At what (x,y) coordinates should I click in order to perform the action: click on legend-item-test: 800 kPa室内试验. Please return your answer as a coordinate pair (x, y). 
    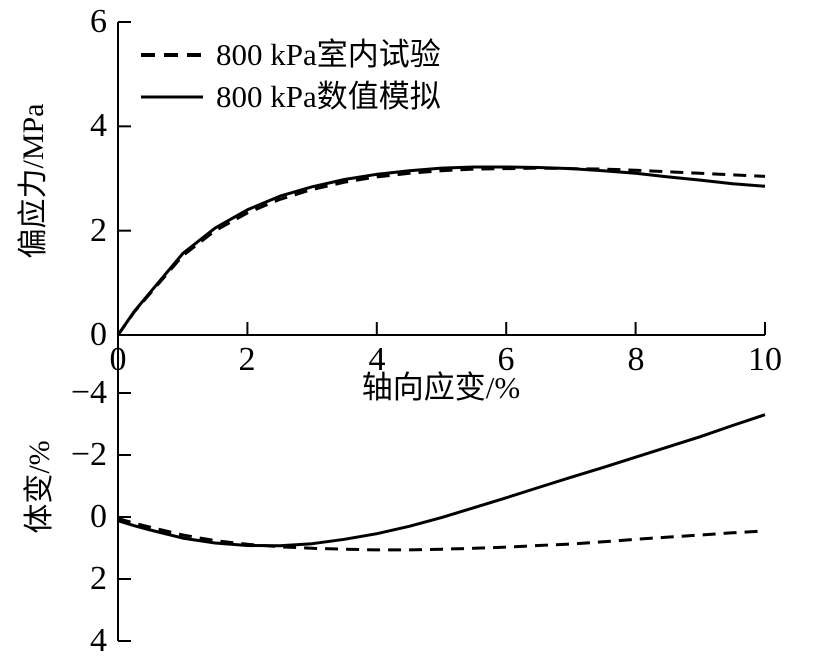
    Looking at the image, I should click on (290, 55).